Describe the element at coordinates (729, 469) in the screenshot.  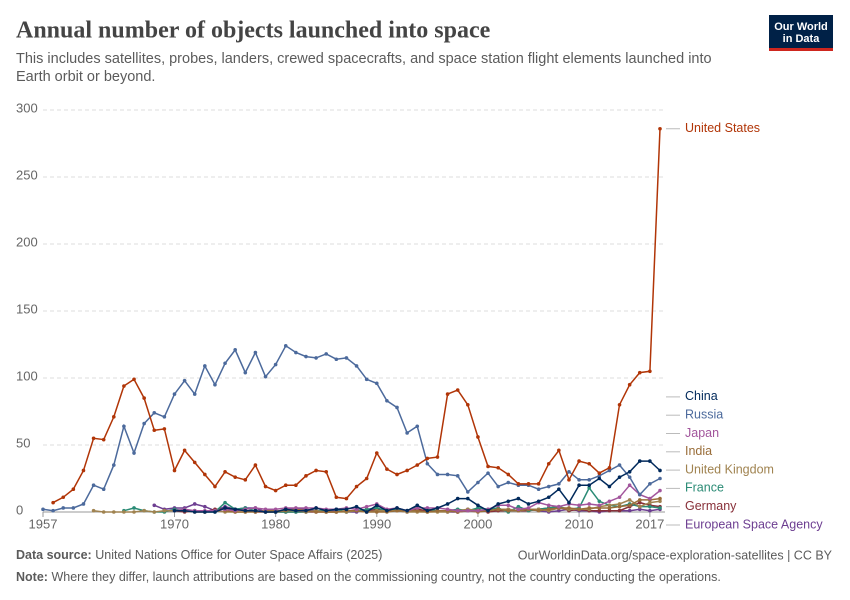
I see `legend-label: United Kingdom` at that location.